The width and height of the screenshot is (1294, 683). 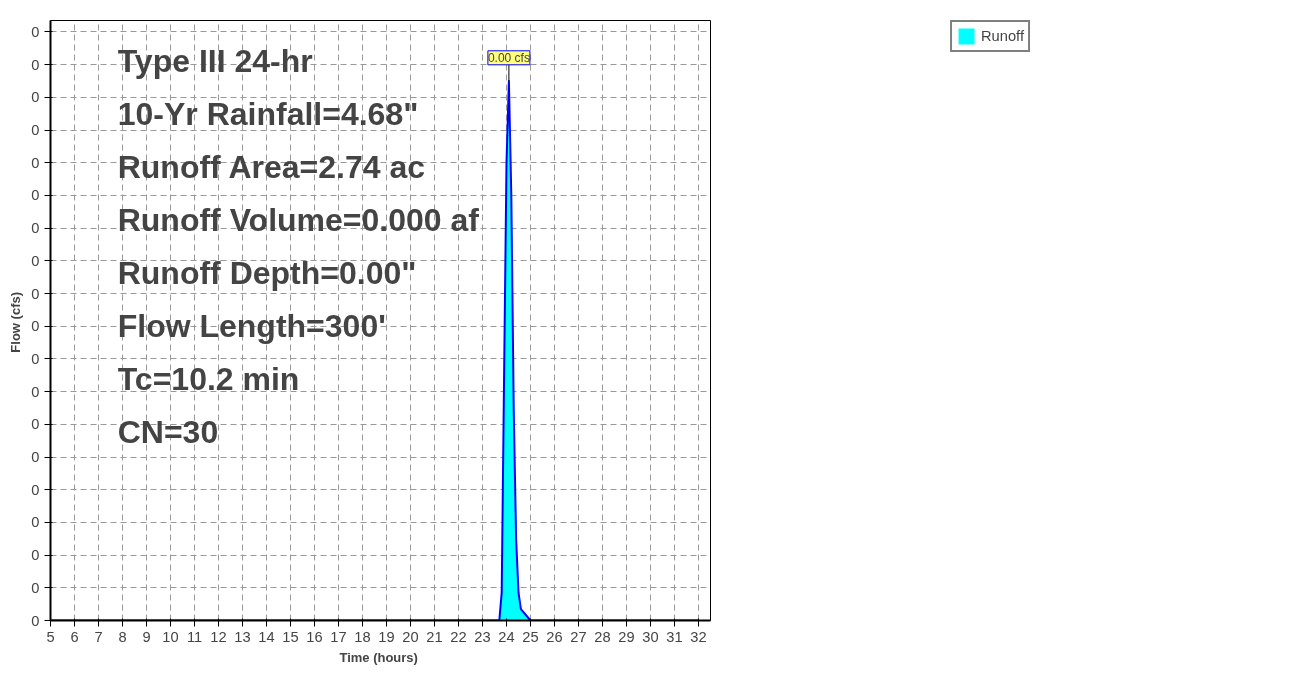 What do you see at coordinates (170, 636) in the screenshot?
I see `x-tick-label: 10` at bounding box center [170, 636].